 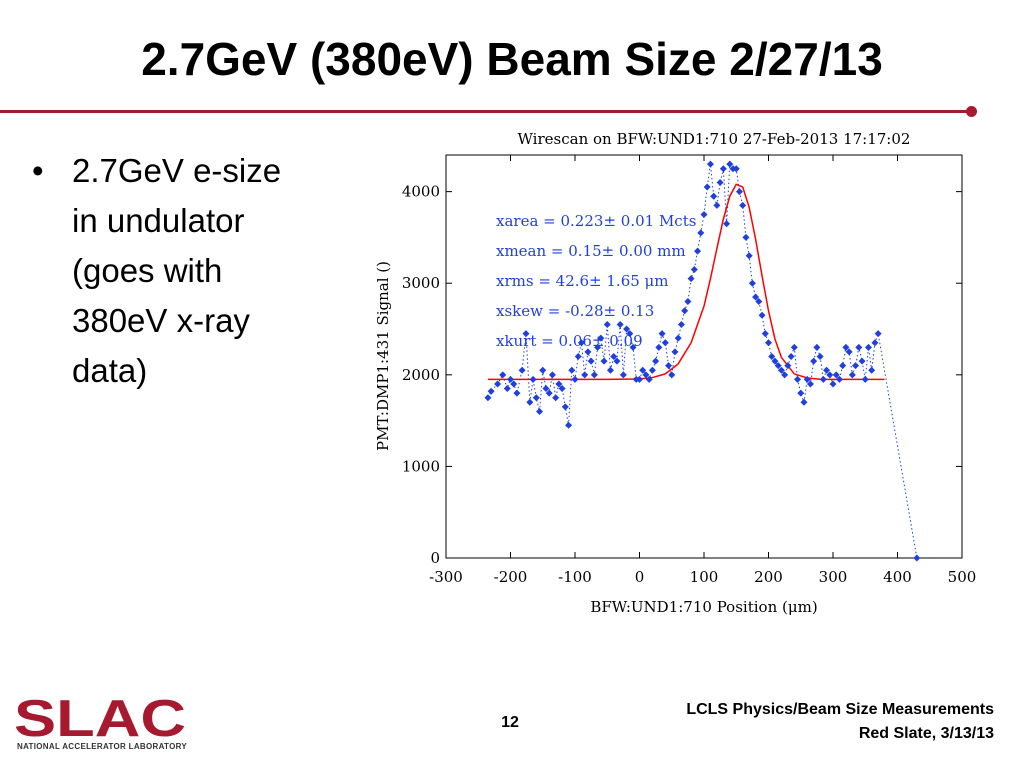 What do you see at coordinates (421, 375) in the screenshot?
I see `y-tick-labels: 0 1000 2000 3000 4000` at bounding box center [421, 375].